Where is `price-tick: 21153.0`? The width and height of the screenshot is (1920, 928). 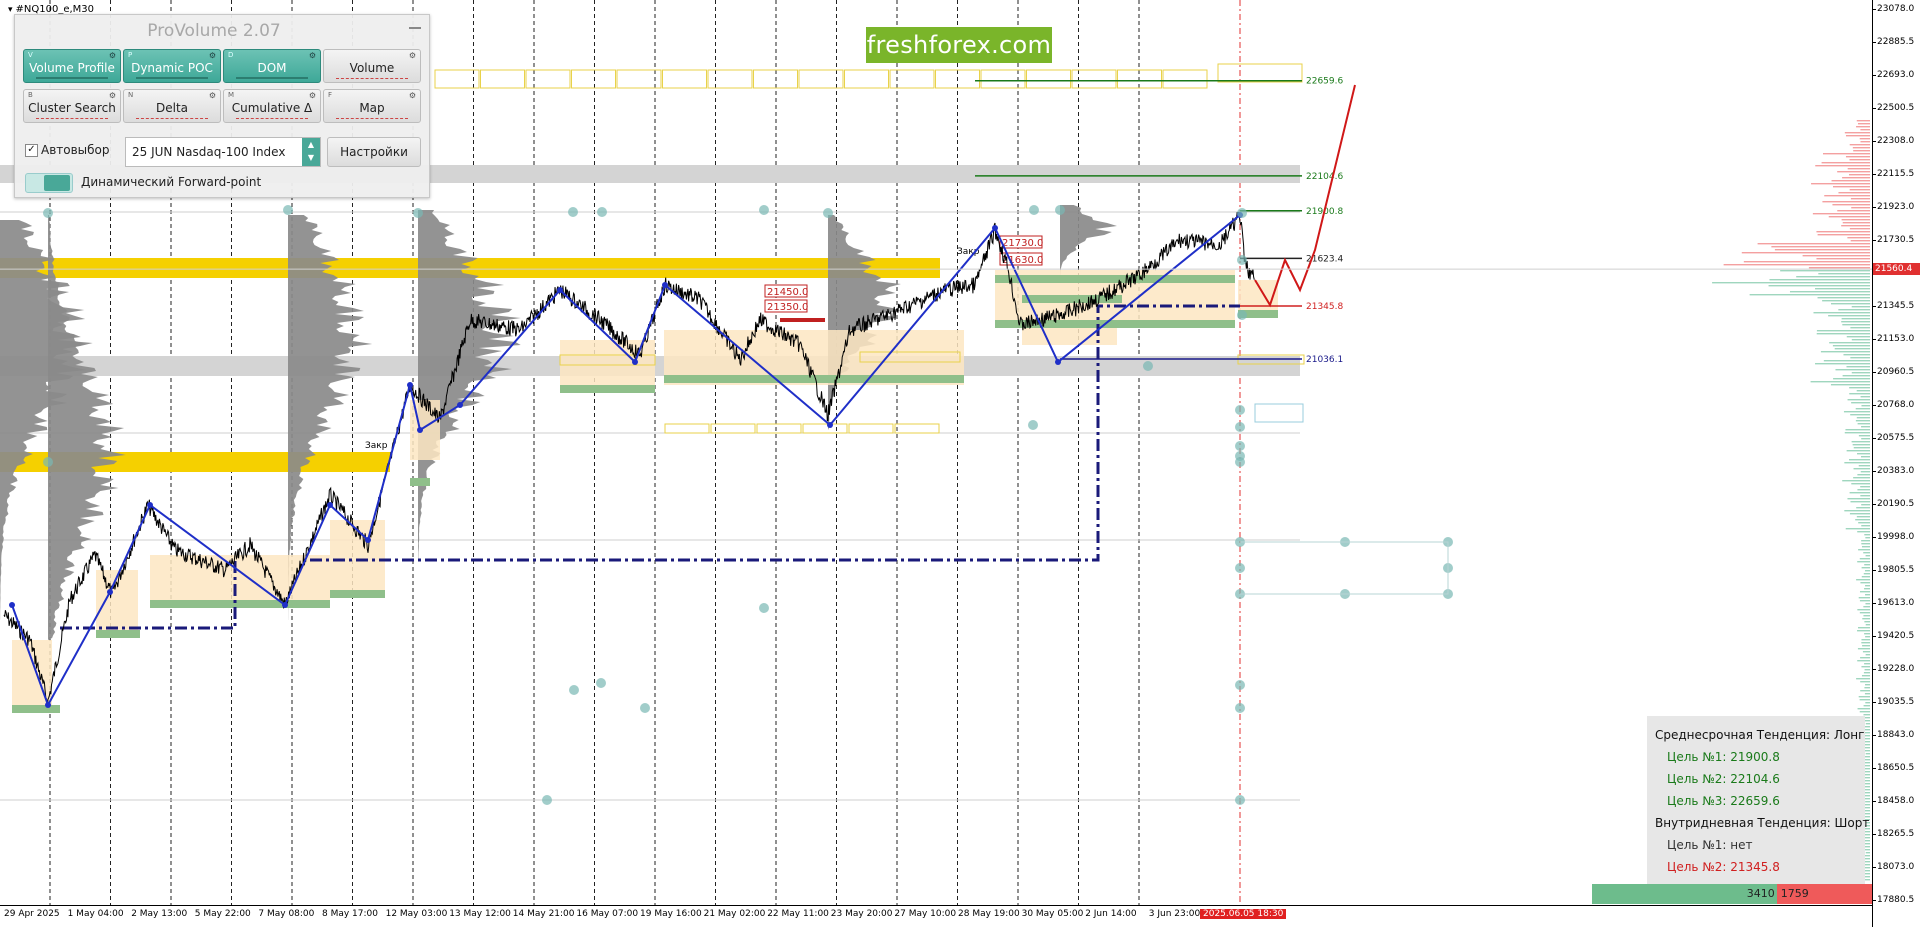
price-tick: 21153.0 is located at coordinates (1893, 339).